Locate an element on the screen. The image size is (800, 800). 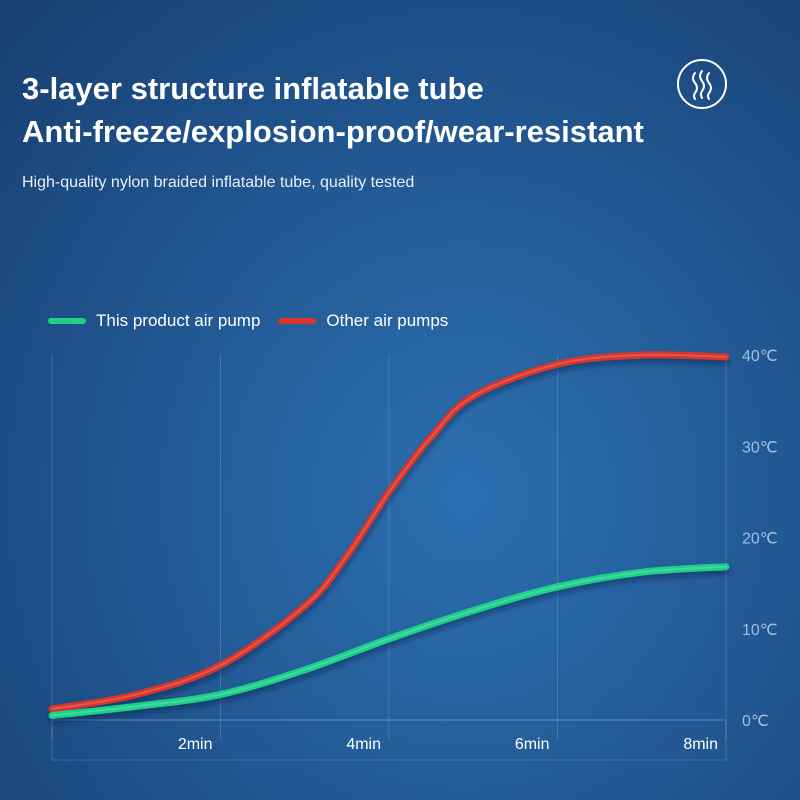
chart-legend: This product air pump Other air pumps is located at coordinates (257, 321).